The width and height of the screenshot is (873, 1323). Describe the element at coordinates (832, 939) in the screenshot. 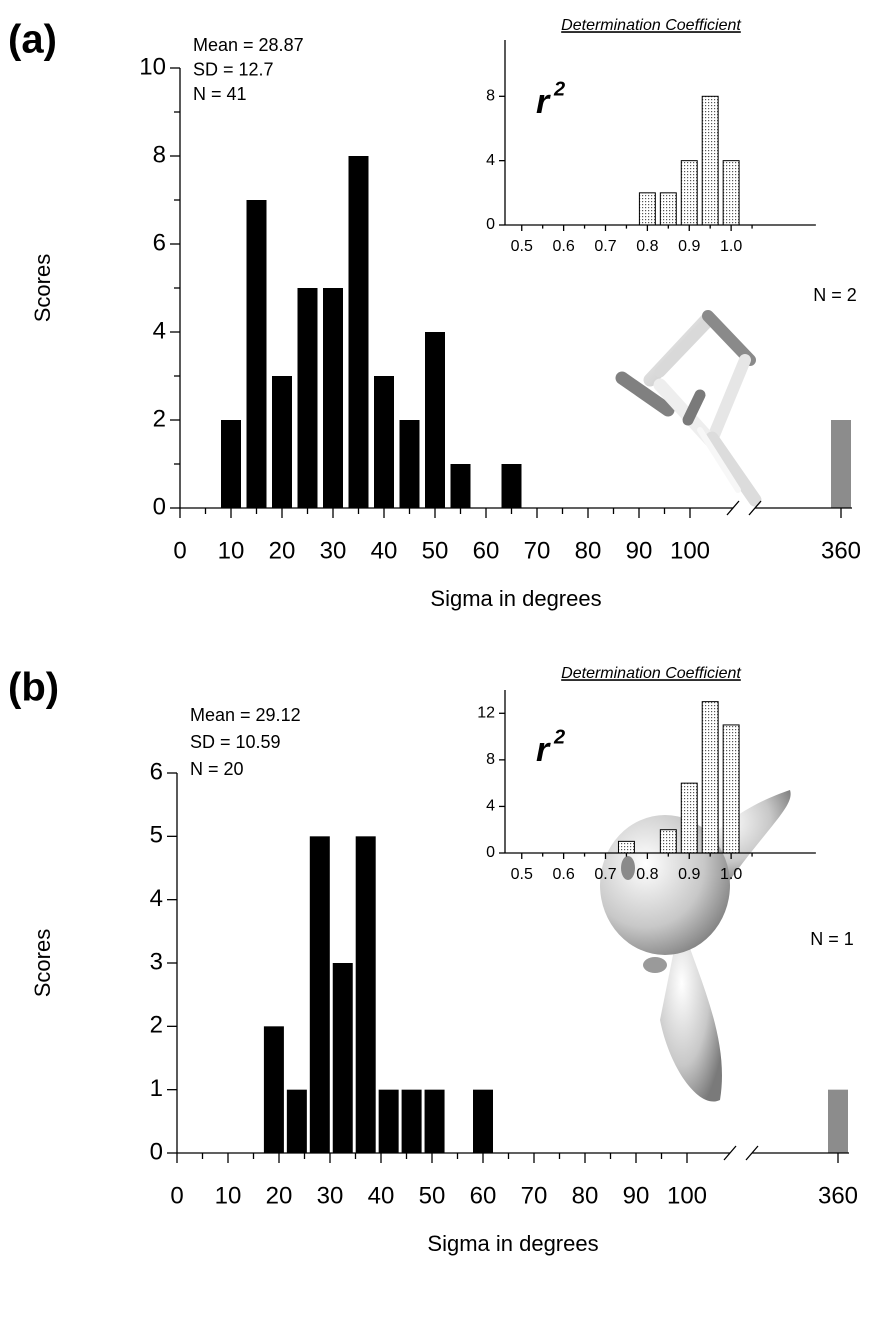

I see `outlier-label: N = 1` at that location.